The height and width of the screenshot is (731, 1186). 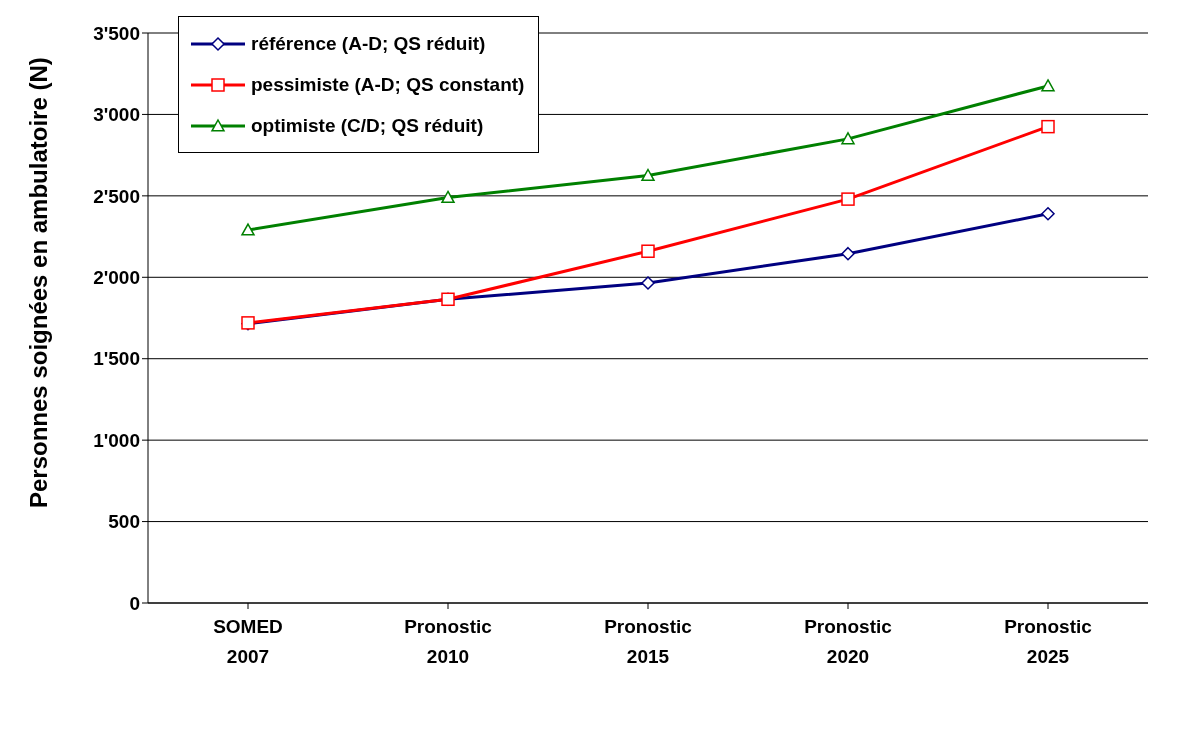 What do you see at coordinates (116, 196) in the screenshot?
I see `y-tick-label: 2'500` at bounding box center [116, 196].